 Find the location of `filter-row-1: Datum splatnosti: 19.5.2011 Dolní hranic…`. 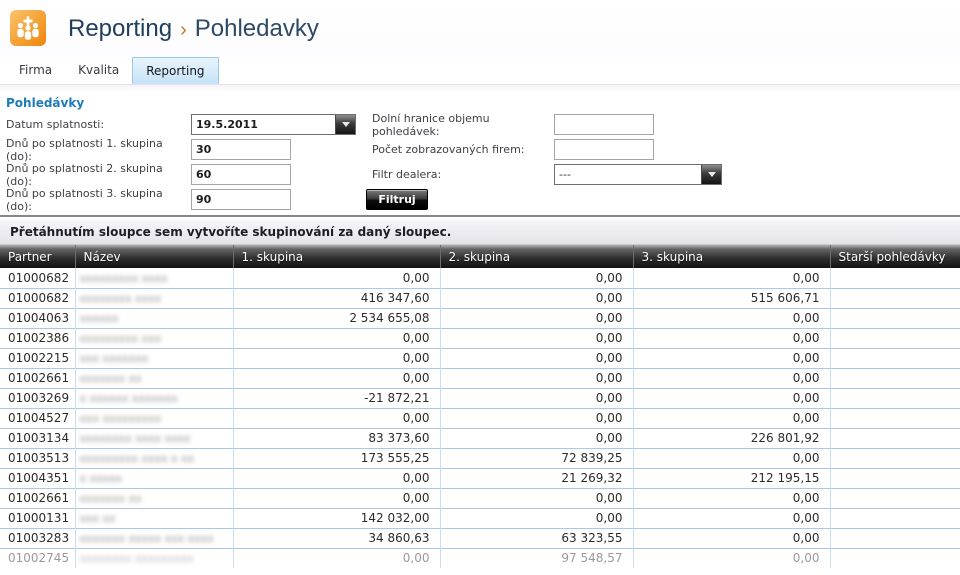

filter-row-1: Datum splatnosti: 19.5.2011 Dolní hranic… is located at coordinates (480, 125).